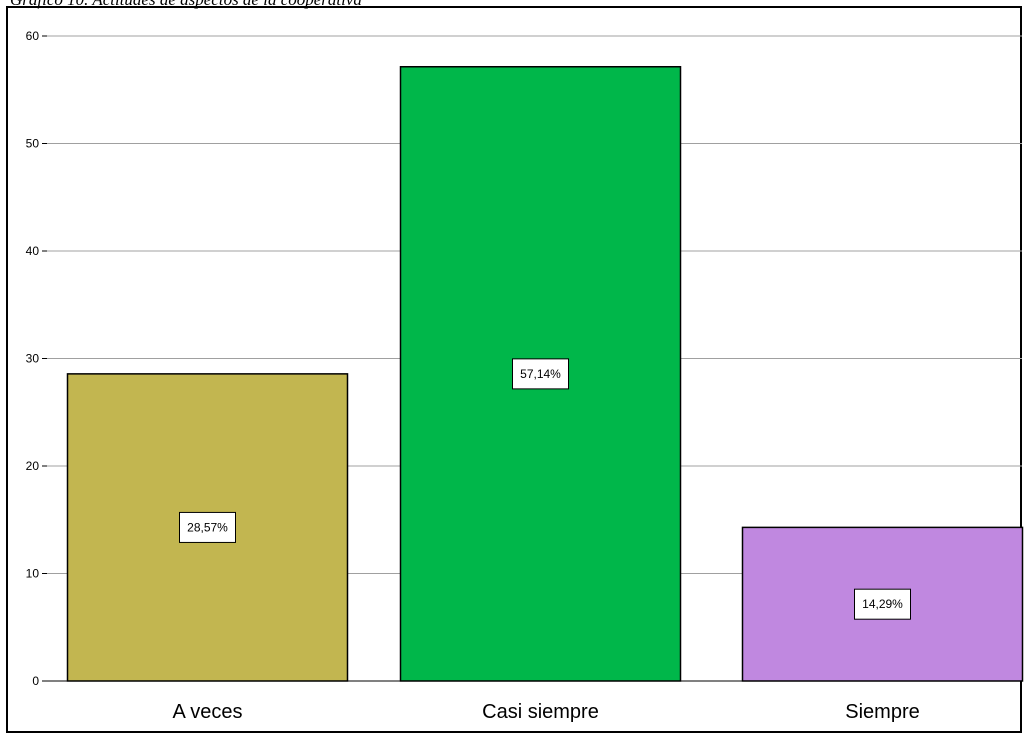 This screenshot has height=735, width=1024. Describe the element at coordinates (33, 251) in the screenshot. I see `y-tick-label: 40` at that location.